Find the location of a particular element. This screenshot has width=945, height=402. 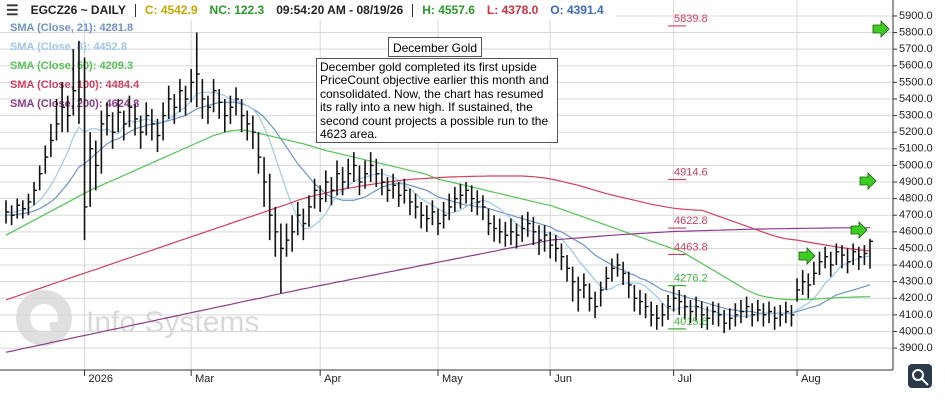

x-tick-label: Apr is located at coordinates (332, 379).